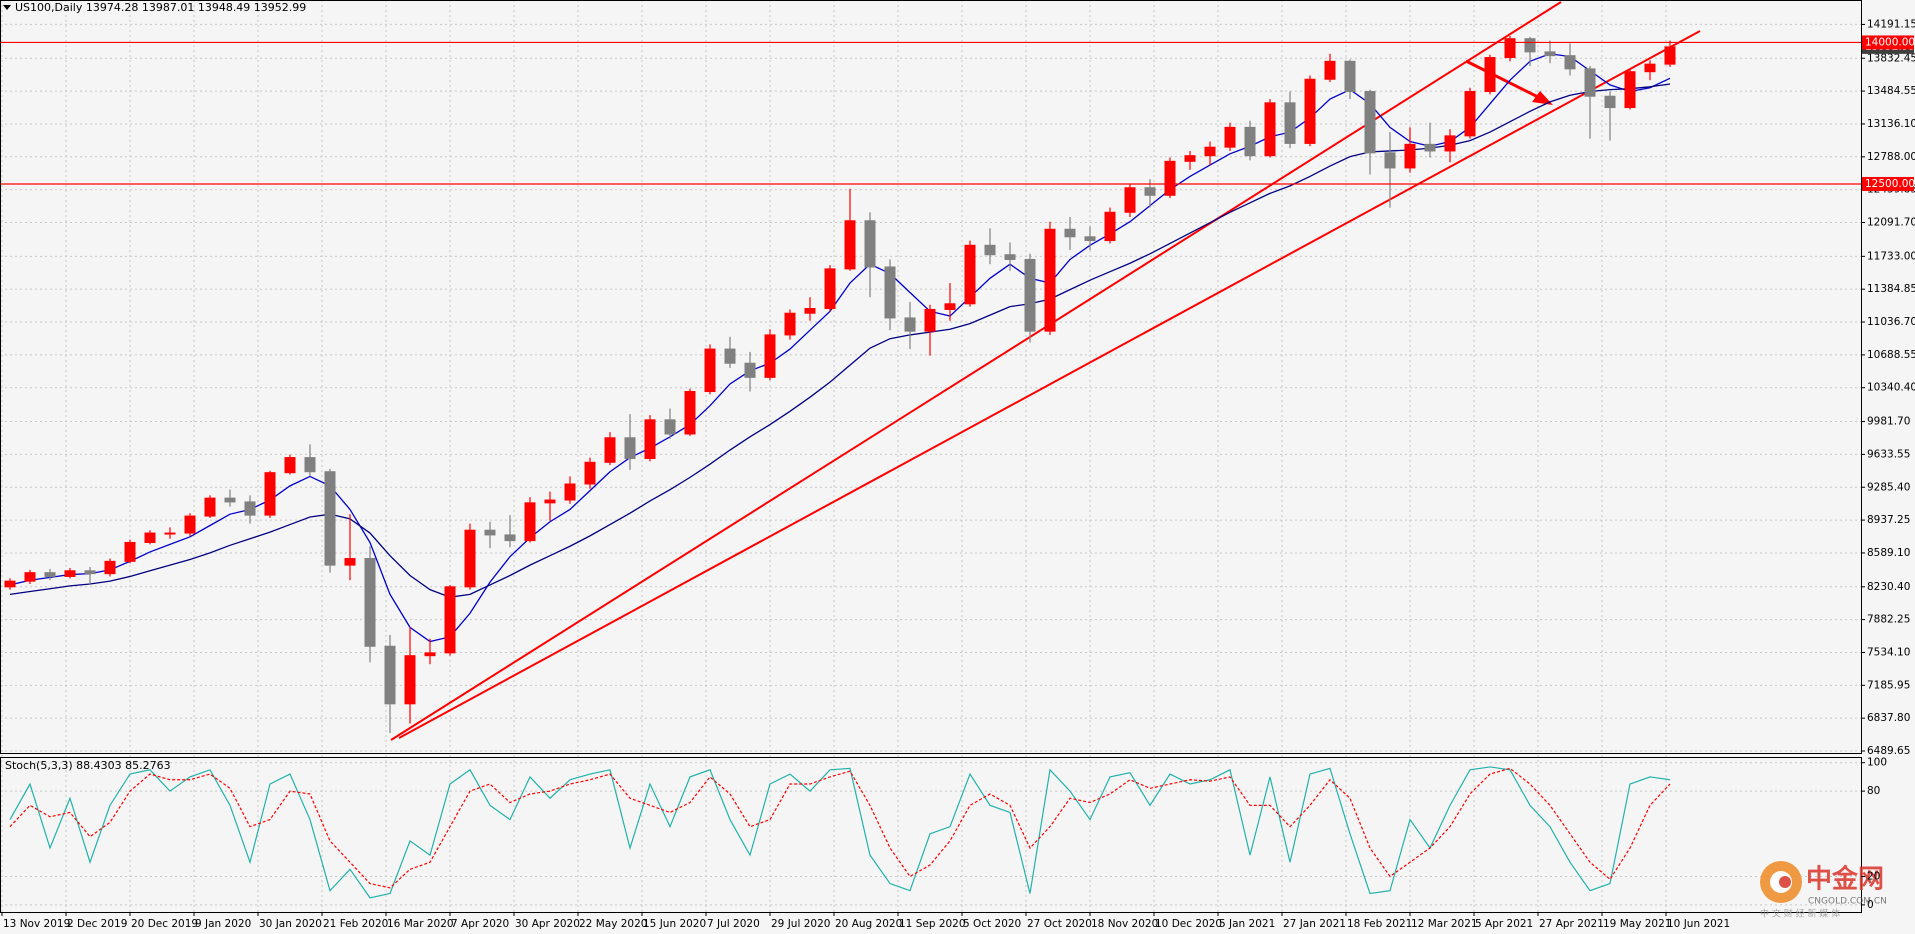 The image size is (1915, 934). What do you see at coordinates (1800, 914) in the screenshot?
I see `watermark-tagline: 中 文 财 经 新 媒 体` at bounding box center [1800, 914].